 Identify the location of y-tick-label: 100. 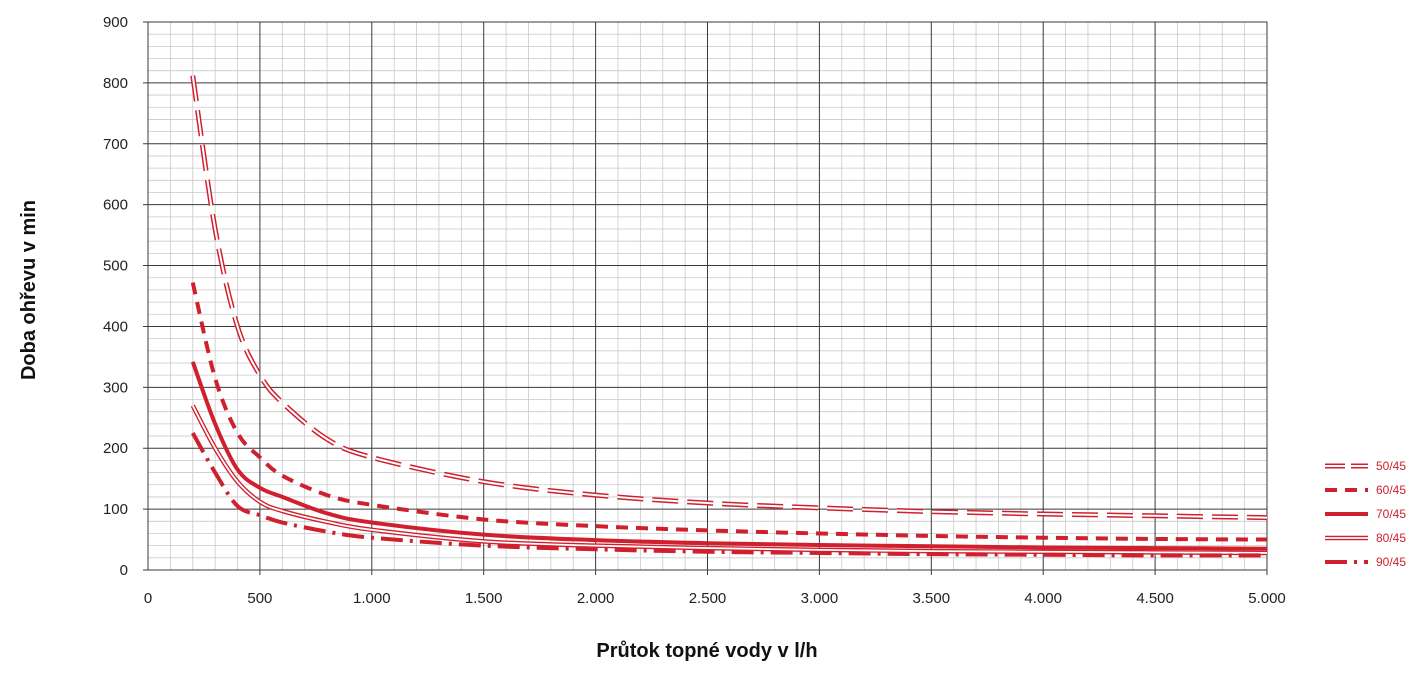
(115, 509).